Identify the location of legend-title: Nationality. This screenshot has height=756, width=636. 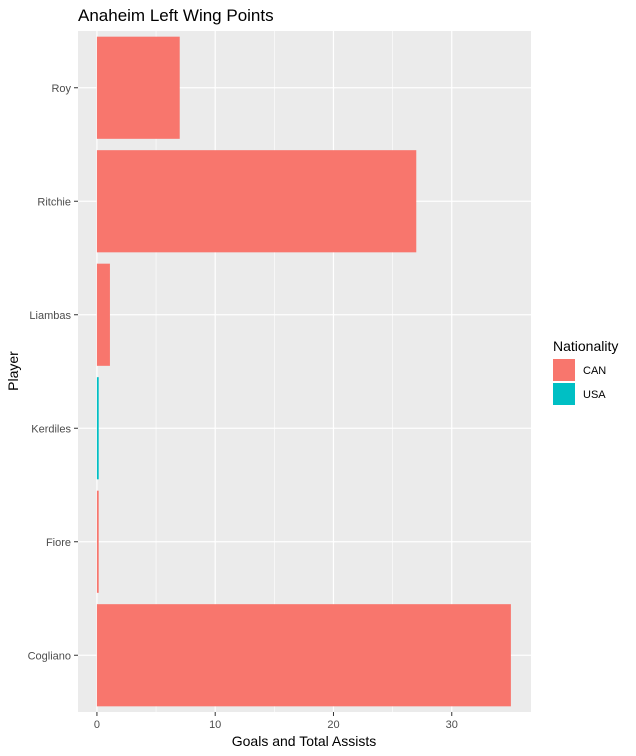
(585, 346).